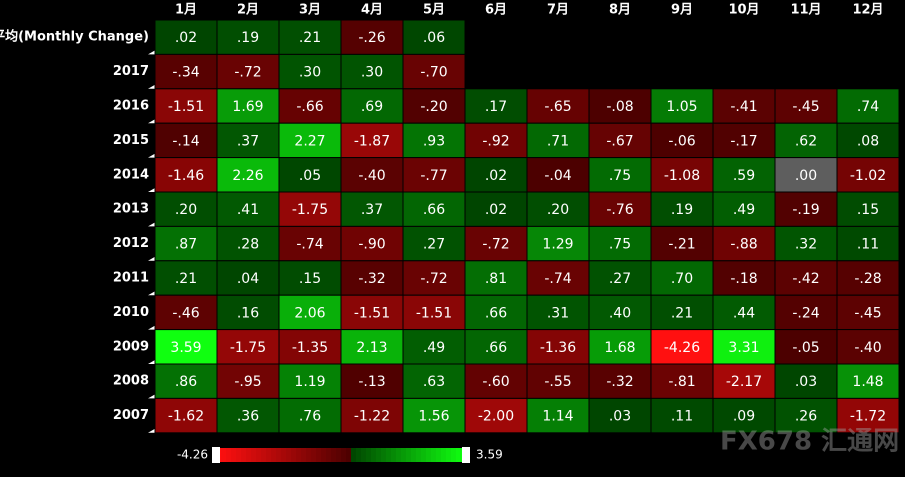  I want to click on cell-label: -.41, so click(743, 107).